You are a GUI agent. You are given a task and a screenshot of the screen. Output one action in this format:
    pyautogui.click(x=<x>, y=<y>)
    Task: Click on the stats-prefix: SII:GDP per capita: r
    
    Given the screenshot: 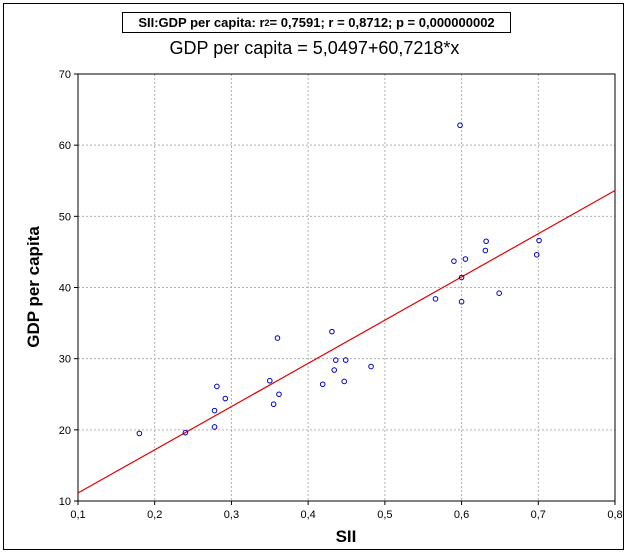 What is the action you would take?
    pyautogui.click(x=201, y=22)
    